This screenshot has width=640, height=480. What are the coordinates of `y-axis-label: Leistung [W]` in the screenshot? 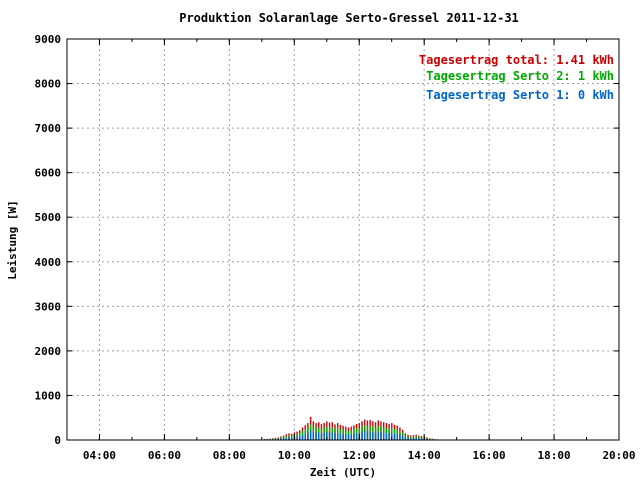 It's located at (12, 239).